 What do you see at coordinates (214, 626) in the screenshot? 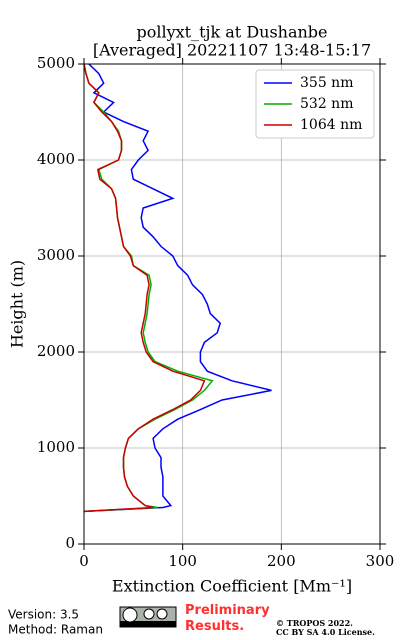
I see `status-text-2: Results.` at bounding box center [214, 626].